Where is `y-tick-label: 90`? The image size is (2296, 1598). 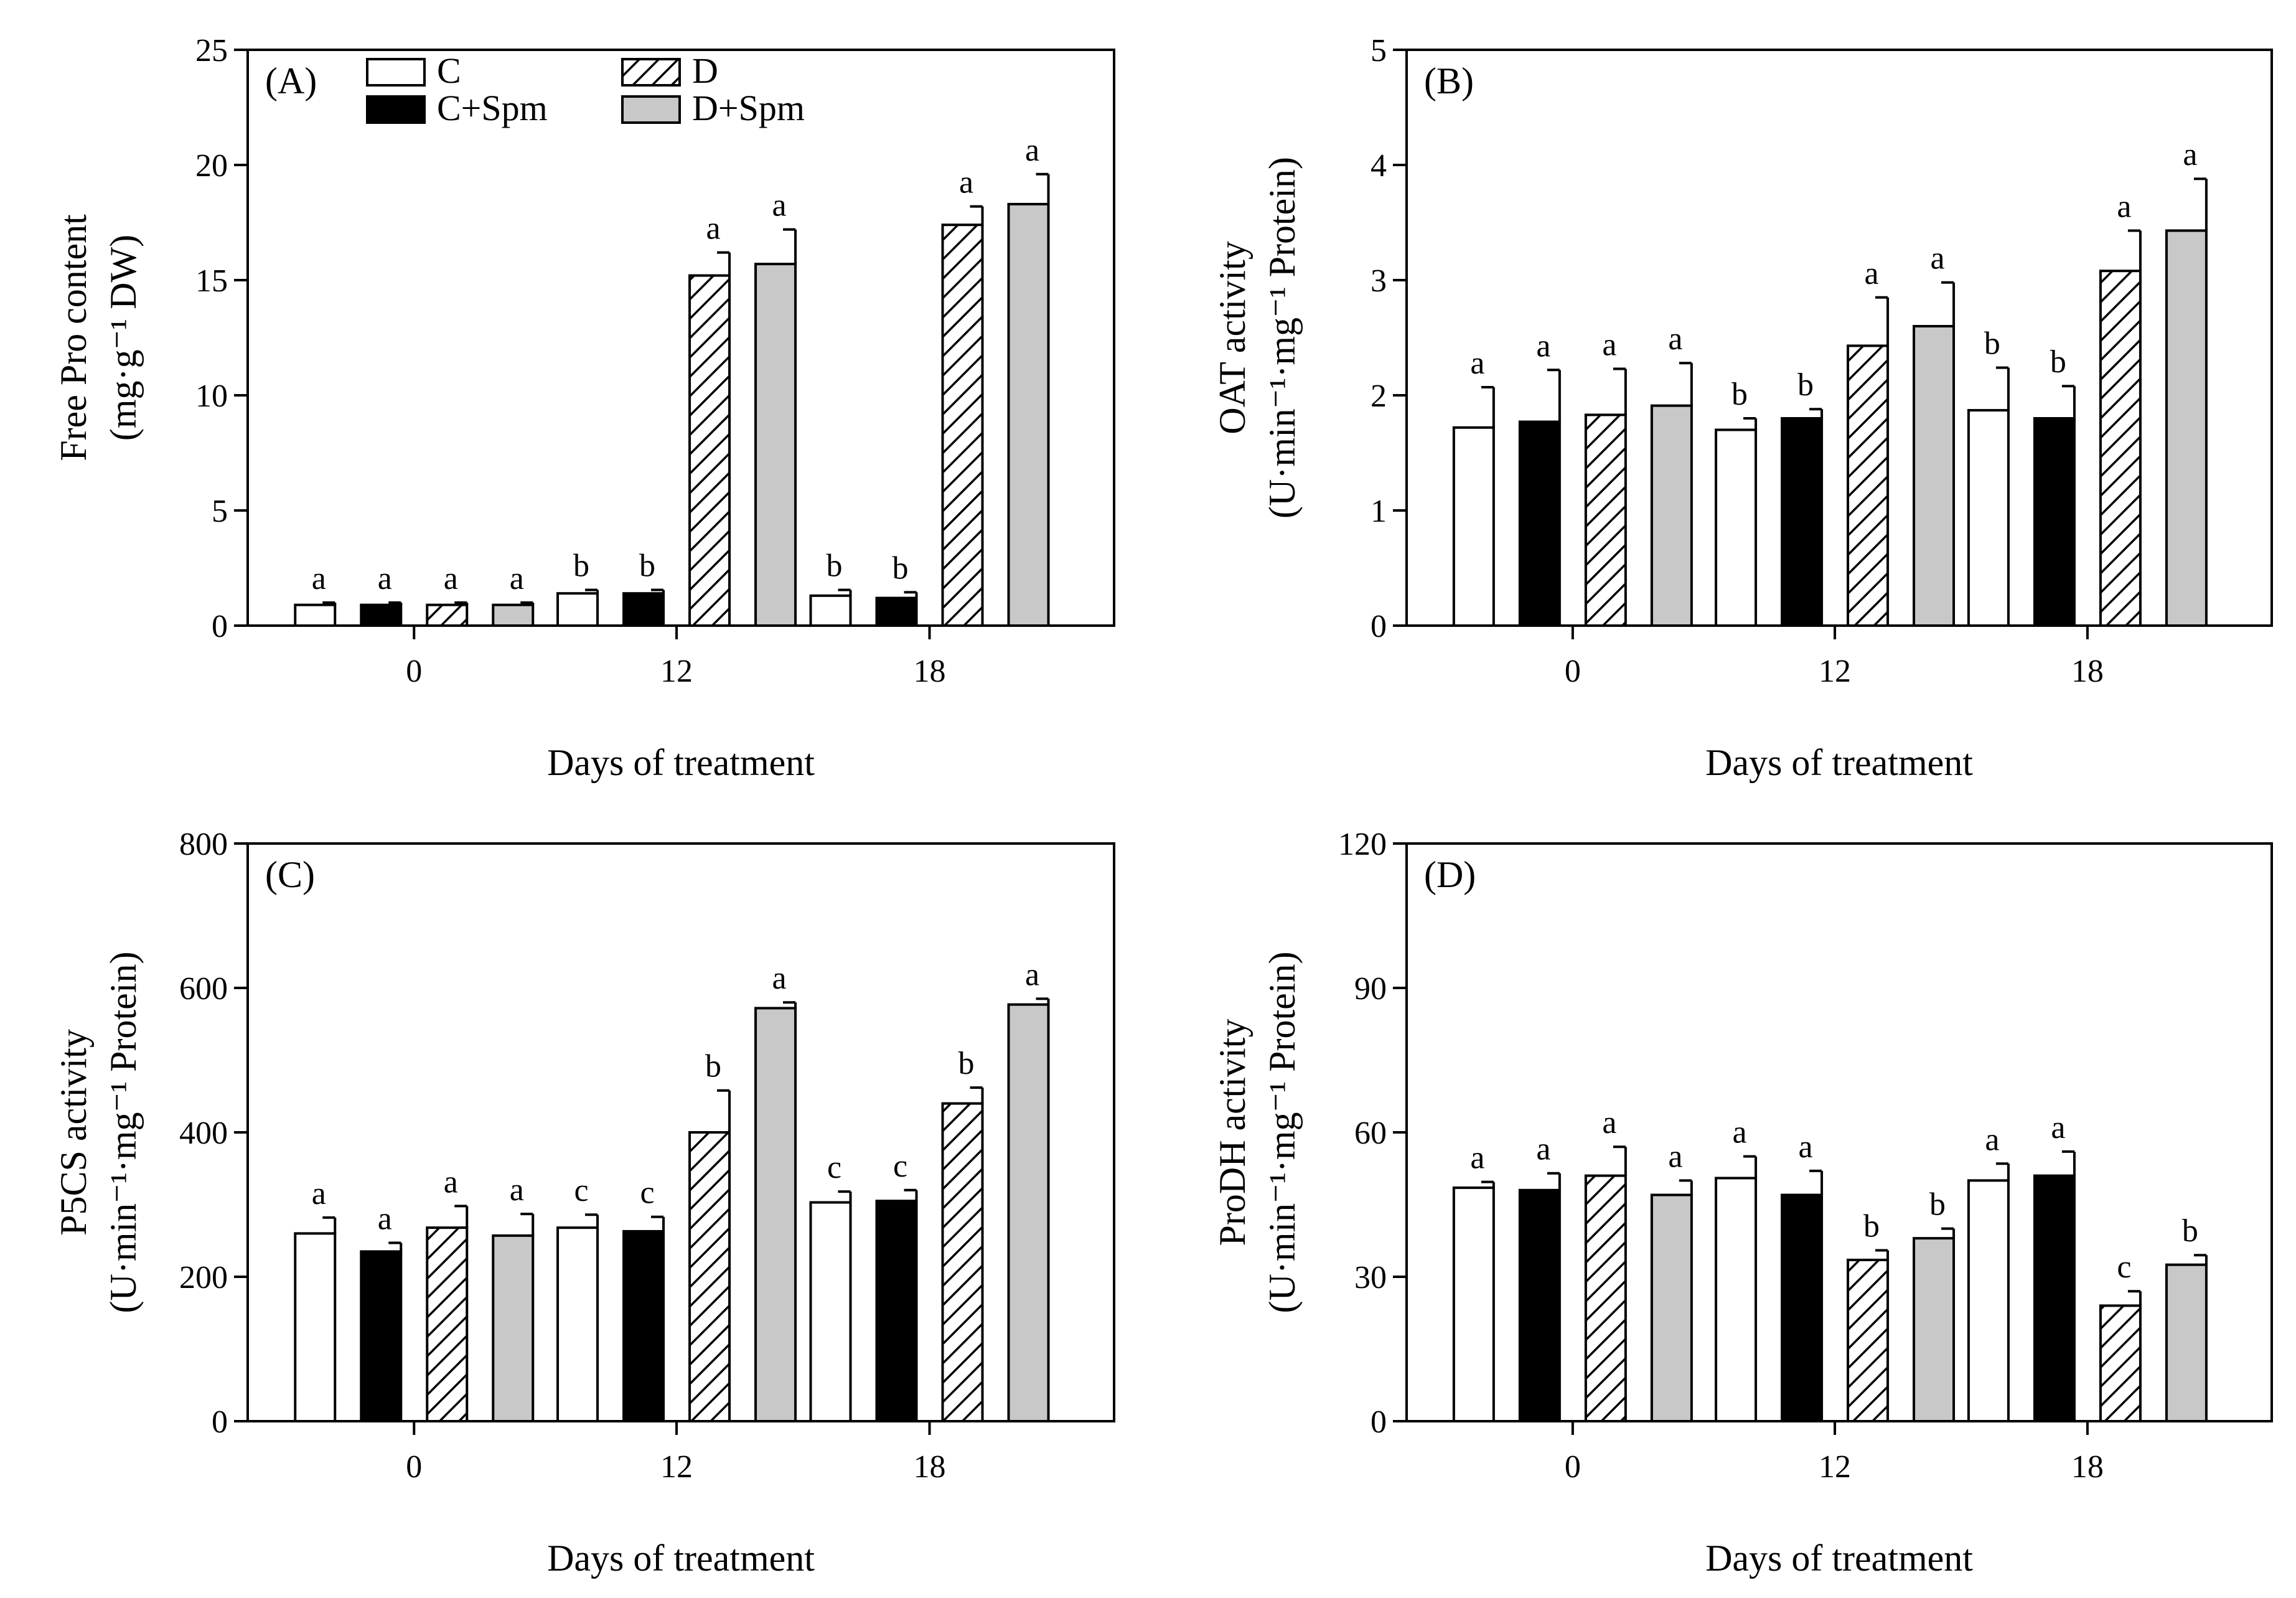 y-tick-label: 90 is located at coordinates (1371, 989).